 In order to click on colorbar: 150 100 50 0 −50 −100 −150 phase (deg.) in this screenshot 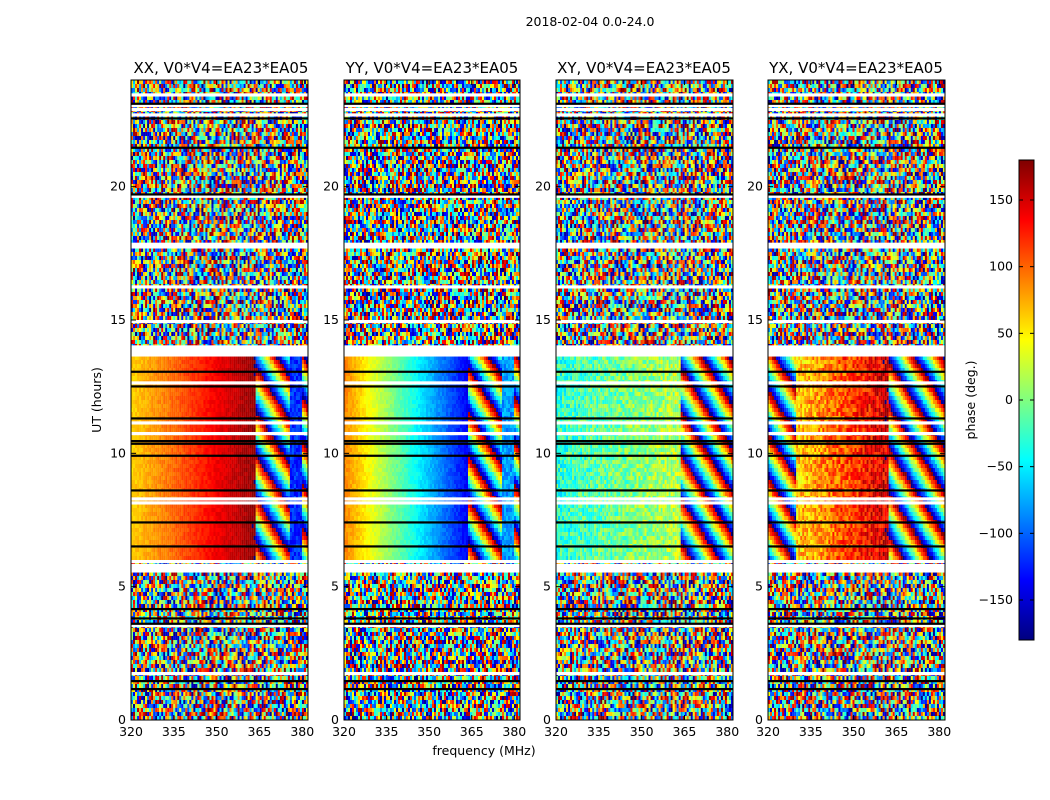, I will do `click(999, 400)`.